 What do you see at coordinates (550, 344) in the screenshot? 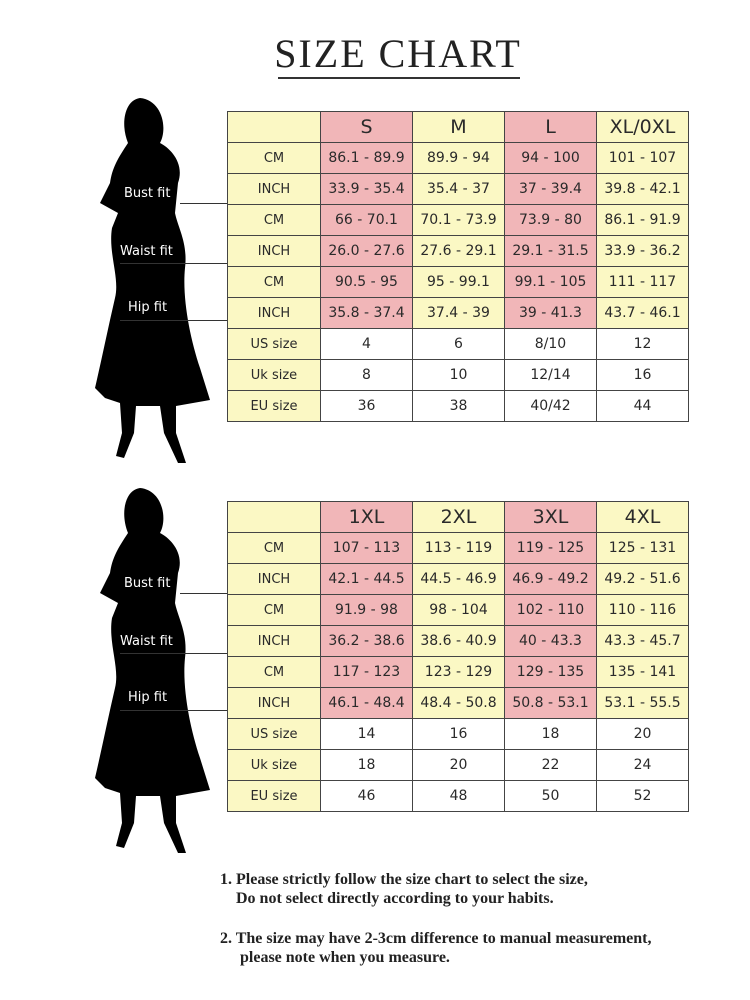
I see `table-cell: 8/10` at bounding box center [550, 344].